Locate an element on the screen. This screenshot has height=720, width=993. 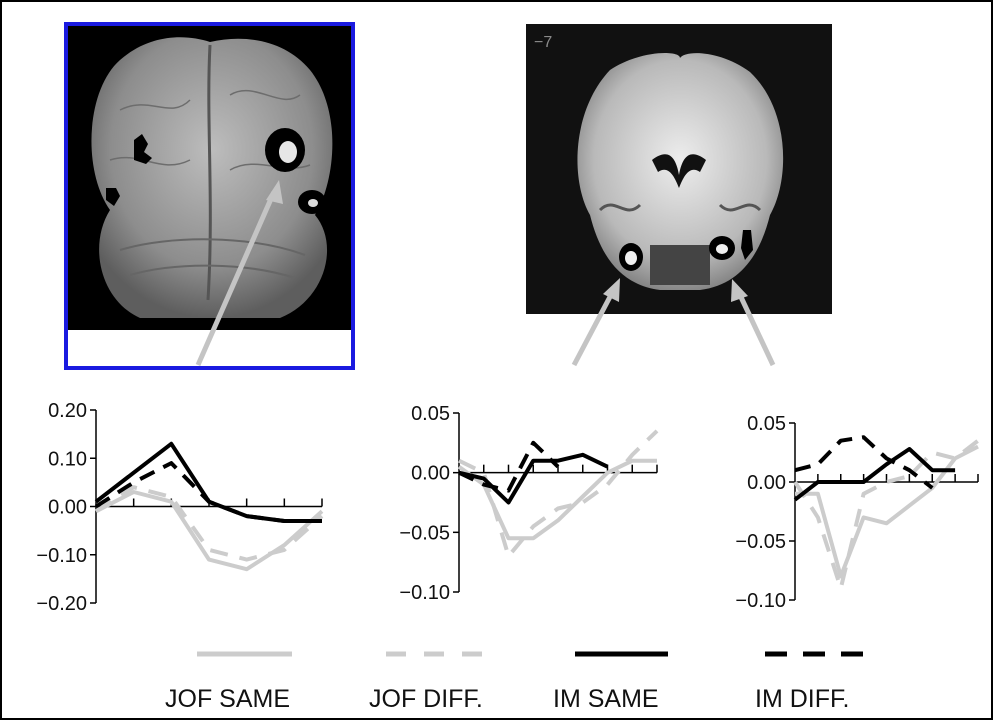
arrow-middle is located at coordinates (595, 322).